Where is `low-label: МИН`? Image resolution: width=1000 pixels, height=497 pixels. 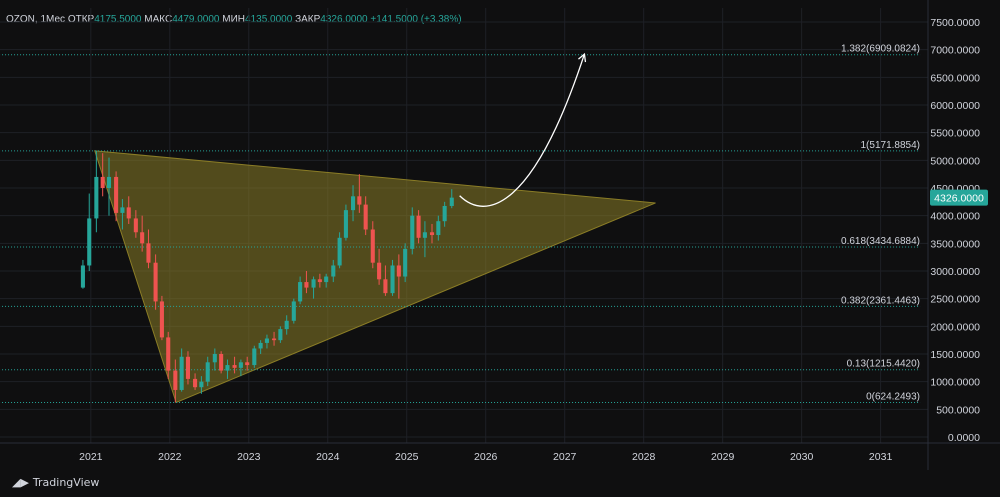
low-label: МИН is located at coordinates (234, 19).